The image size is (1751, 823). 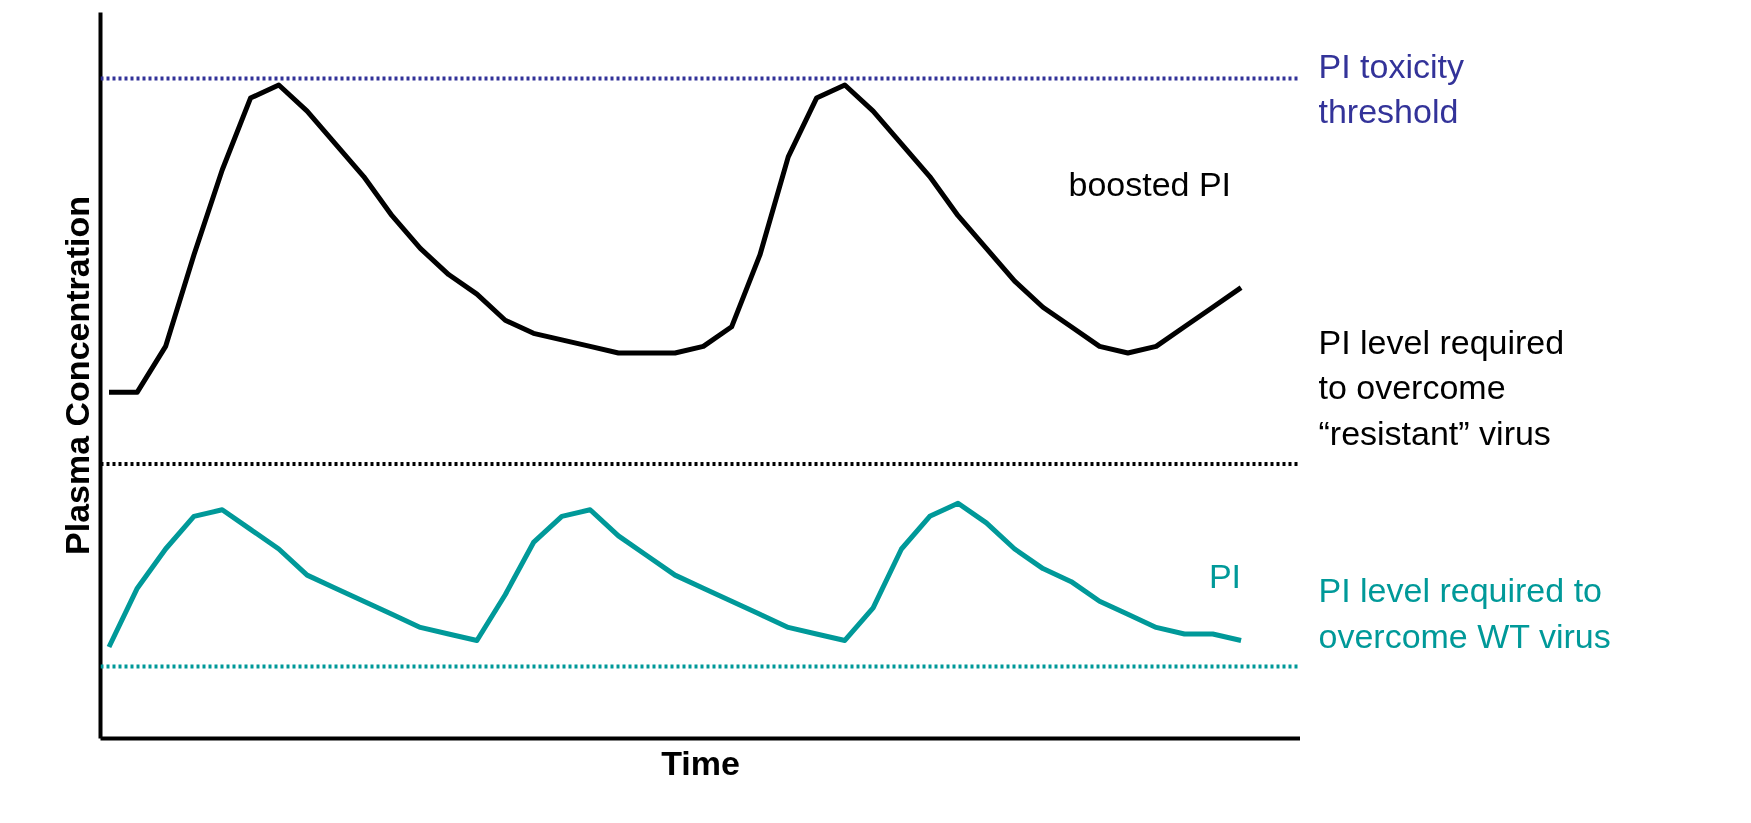 I want to click on text: boosted PI, so click(x=1150, y=183).